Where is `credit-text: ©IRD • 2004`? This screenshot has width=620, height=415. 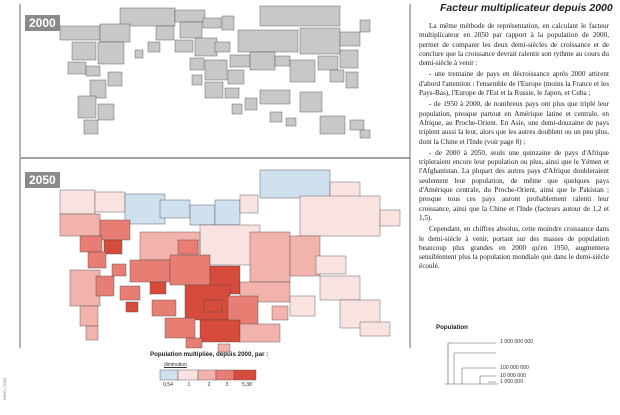
credit-text: ©IRD • 2004 is located at coordinates (4, 388).